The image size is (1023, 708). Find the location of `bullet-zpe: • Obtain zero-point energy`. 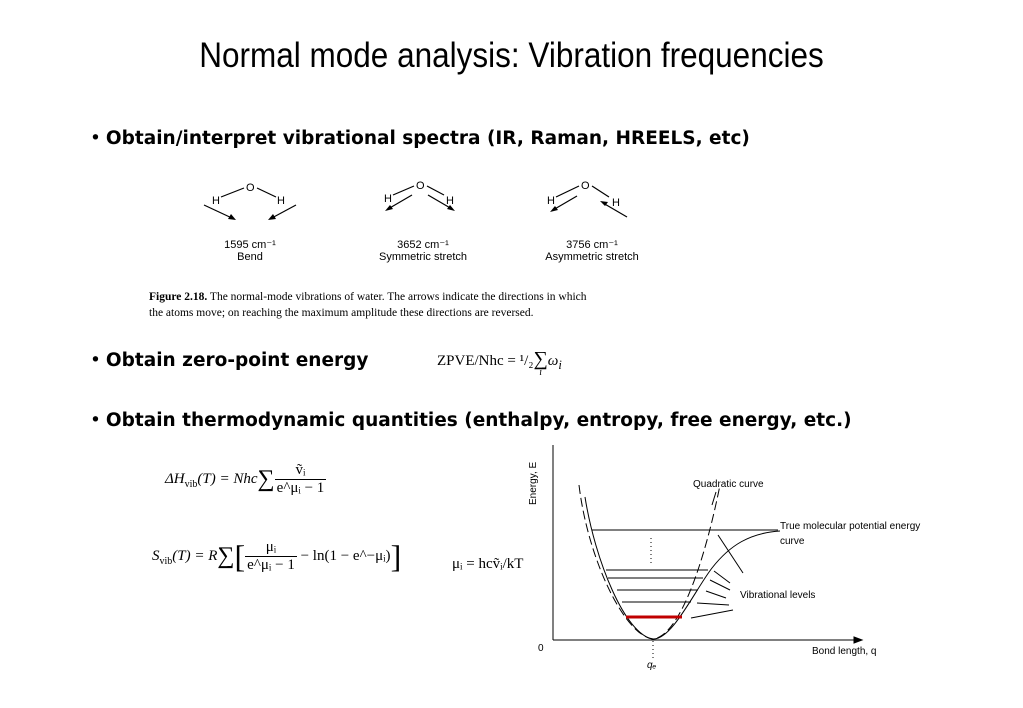

bullet-zpe: • Obtain zero-point energy is located at coordinates (229, 360).